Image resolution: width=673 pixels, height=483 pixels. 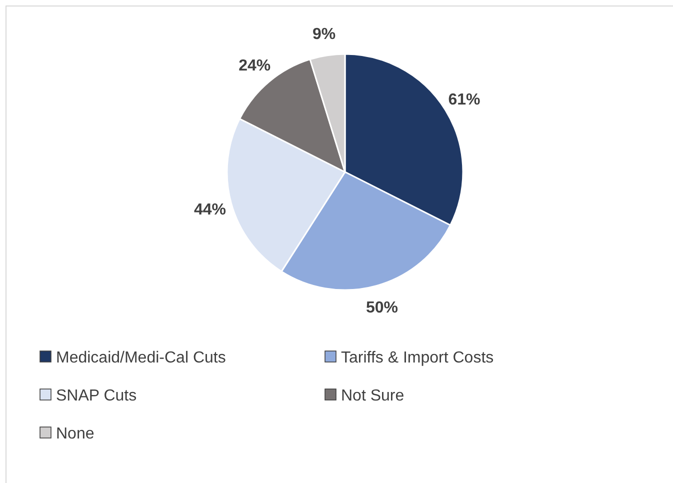 I want to click on data-label: 44%, so click(x=210, y=210).